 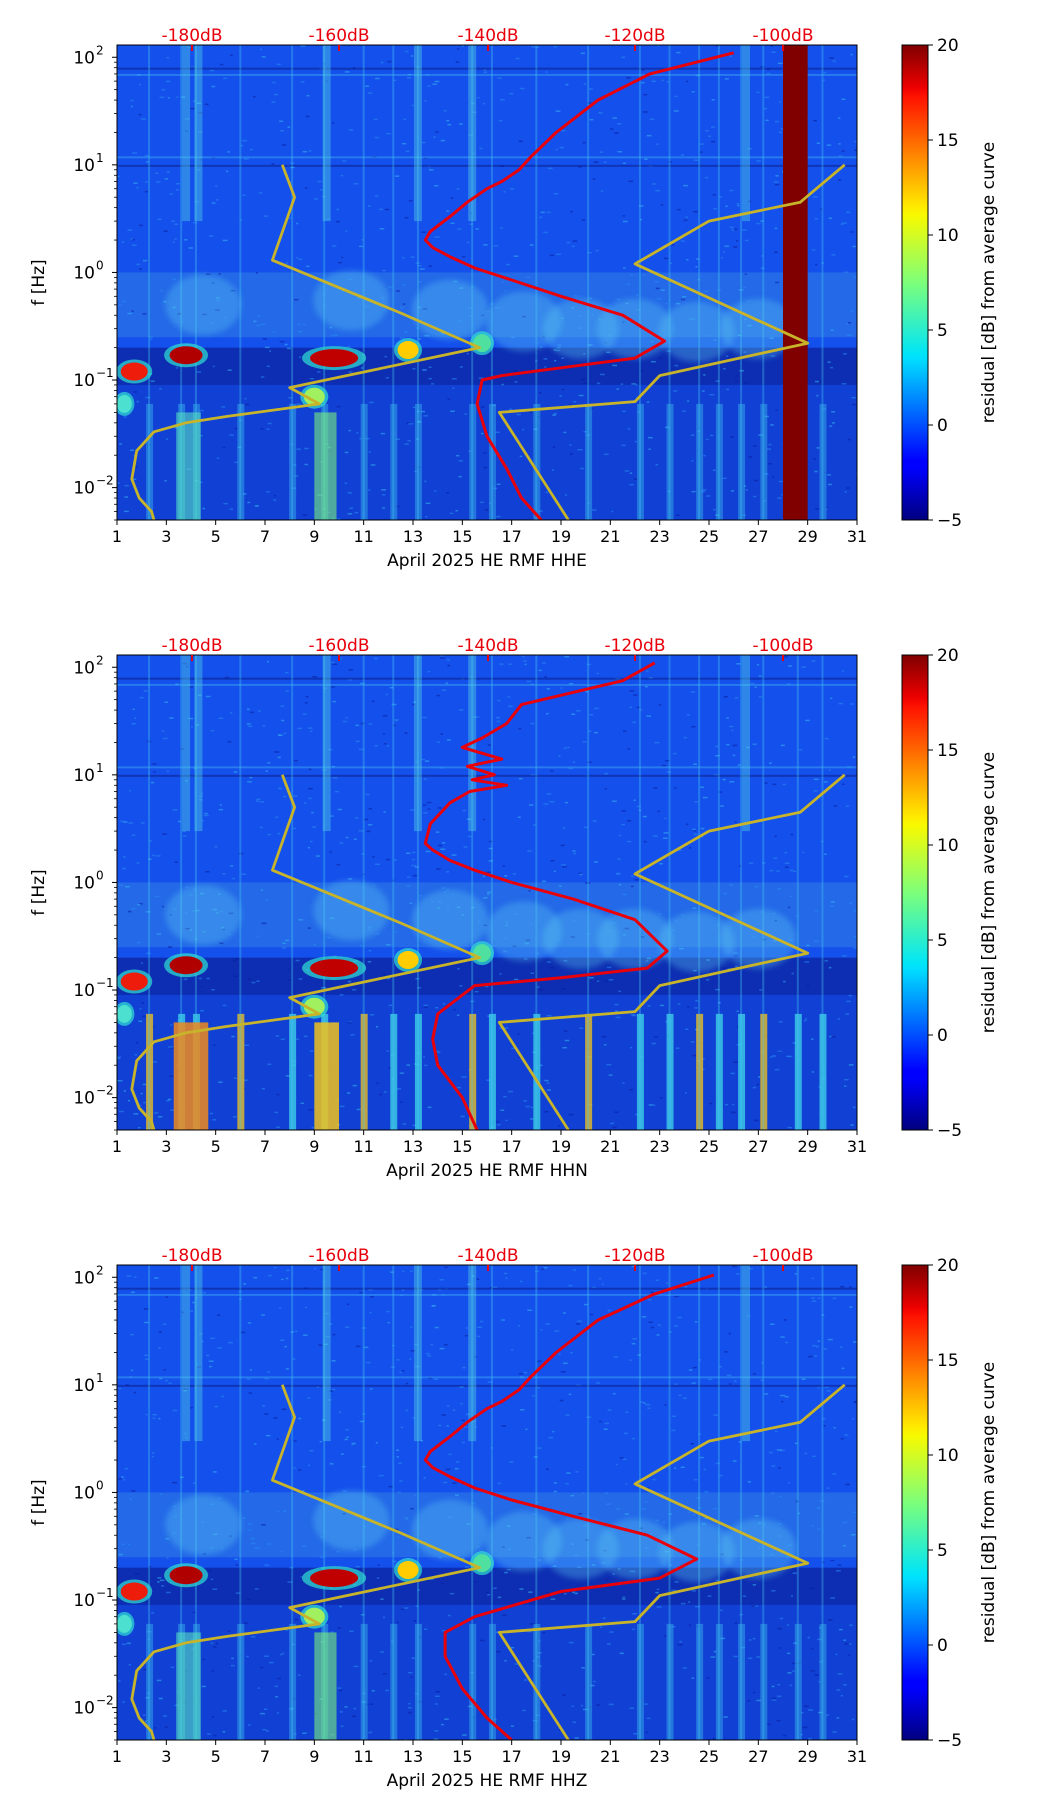 I want to click on colorbar-tick-label: 10, so click(x=948, y=236).